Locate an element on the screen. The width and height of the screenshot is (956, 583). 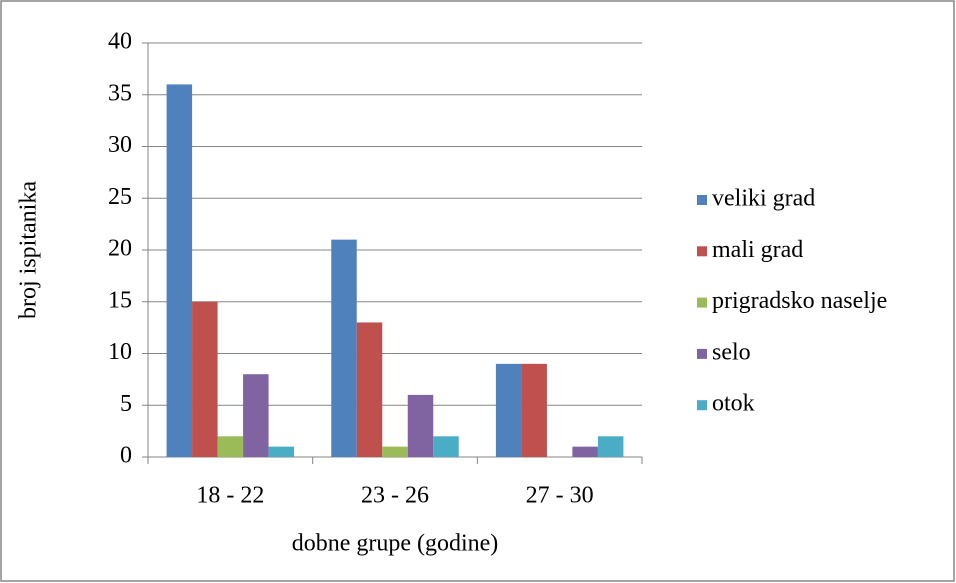
x-axis-title: dobne grupe (godine) is located at coordinates (395, 544).